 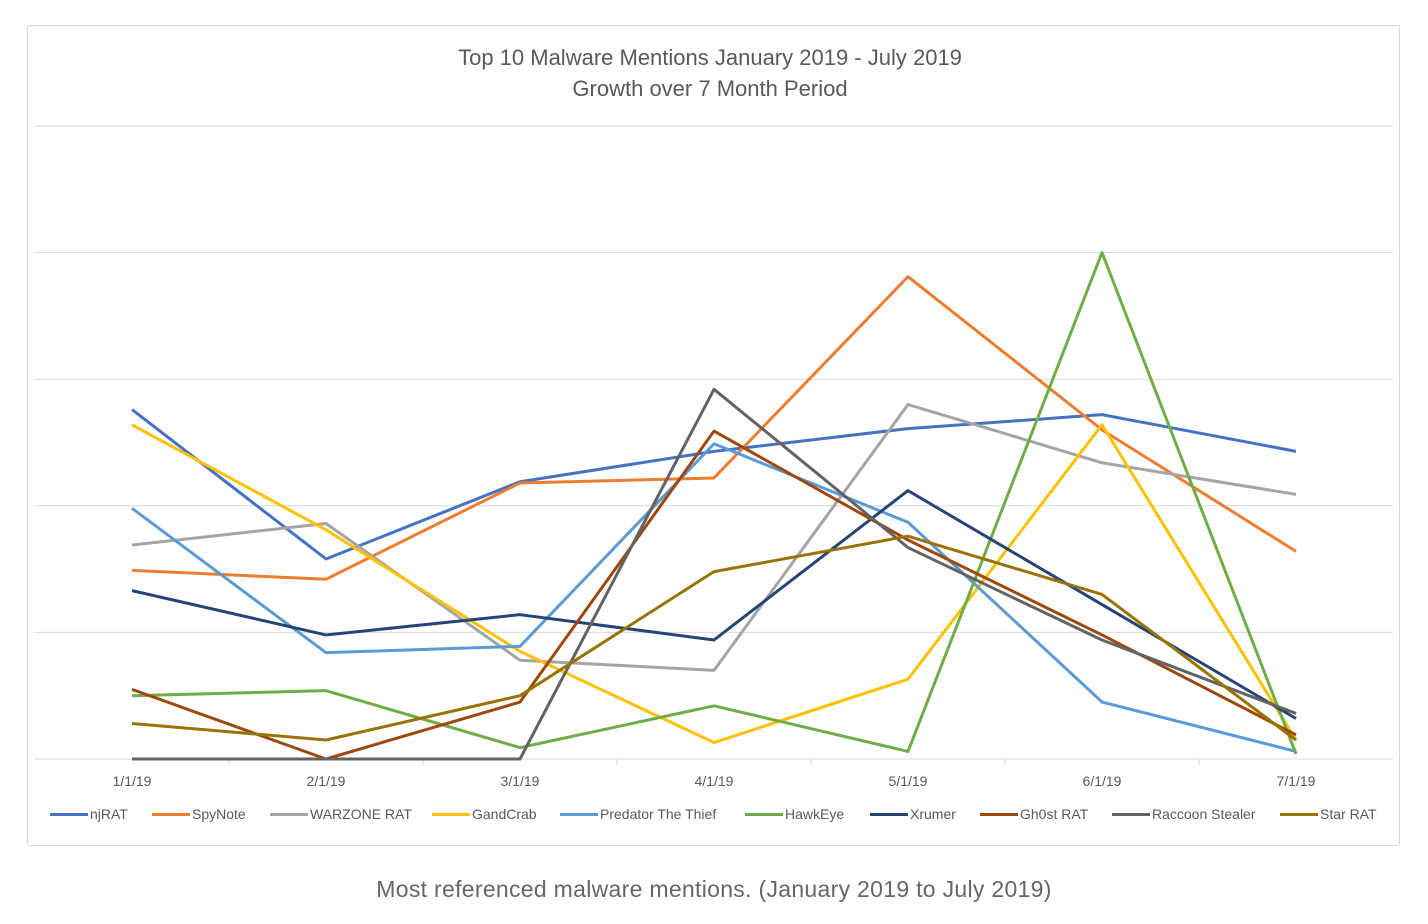 What do you see at coordinates (710, 88) in the screenshot?
I see `chart-subtitle: Growth over 7 Month Period` at bounding box center [710, 88].